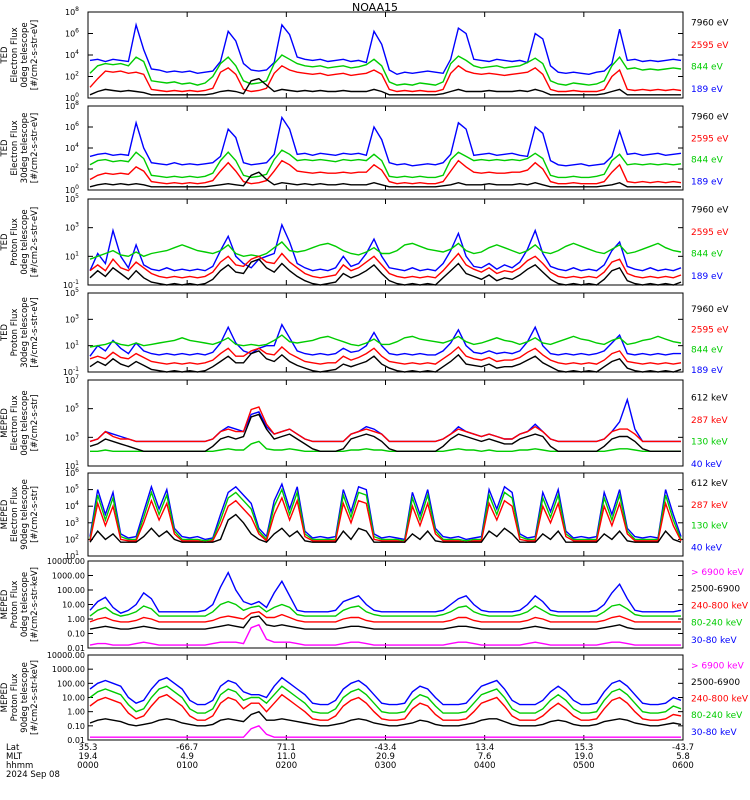 The width and height of the screenshot is (750, 800). I want to click on y-tick-label: 10⁴, so click(72, 505).